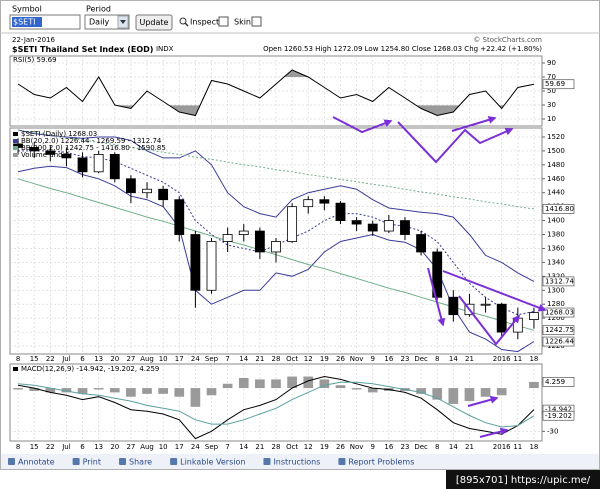  What do you see at coordinates (308, 447) in the screenshot?
I see `x-tick-label: 12` at bounding box center [308, 447].